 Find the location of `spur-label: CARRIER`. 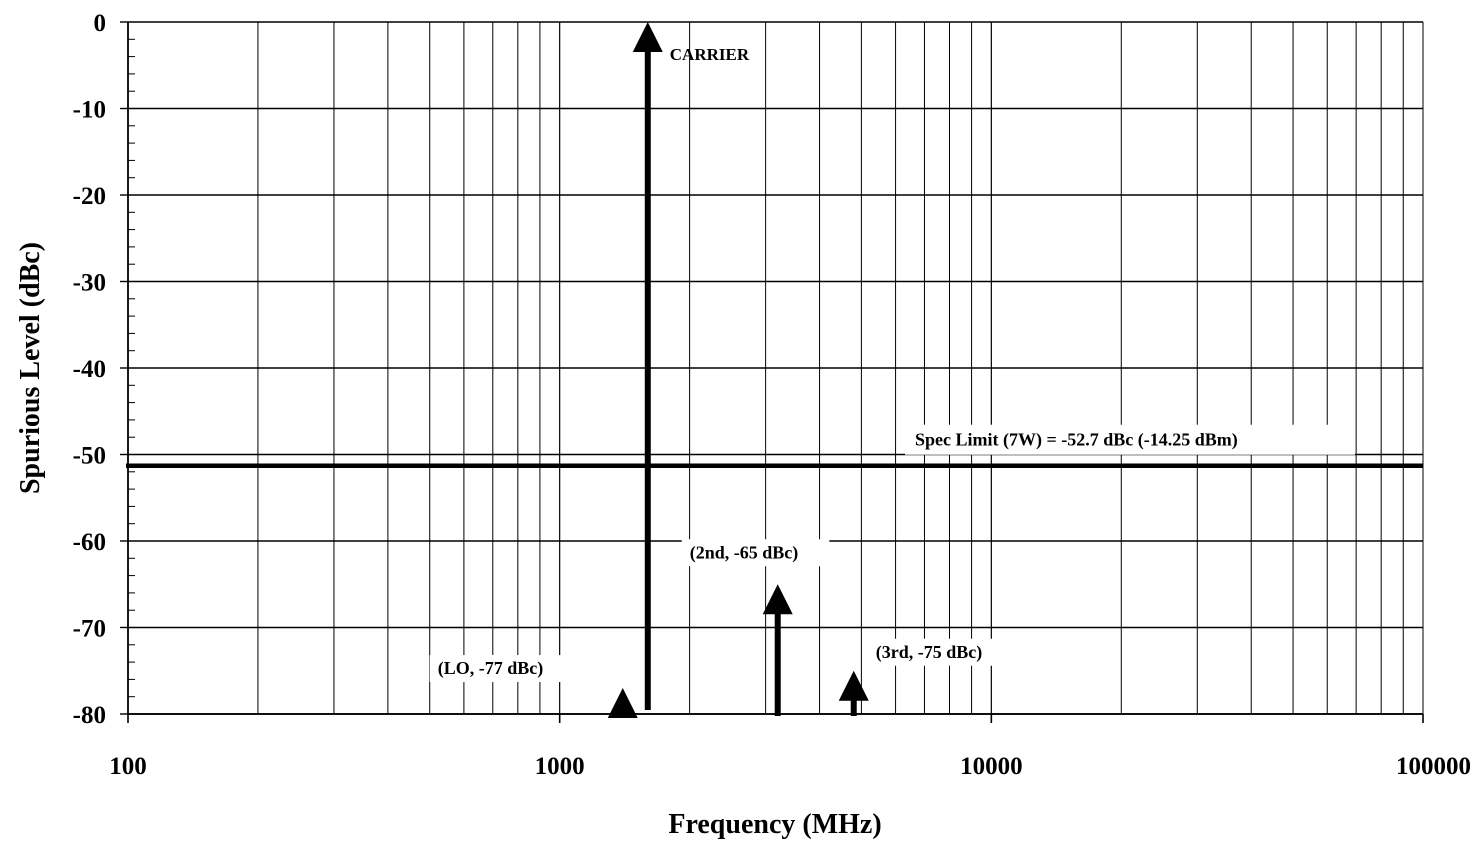

spur-label: CARRIER is located at coordinates (710, 54).